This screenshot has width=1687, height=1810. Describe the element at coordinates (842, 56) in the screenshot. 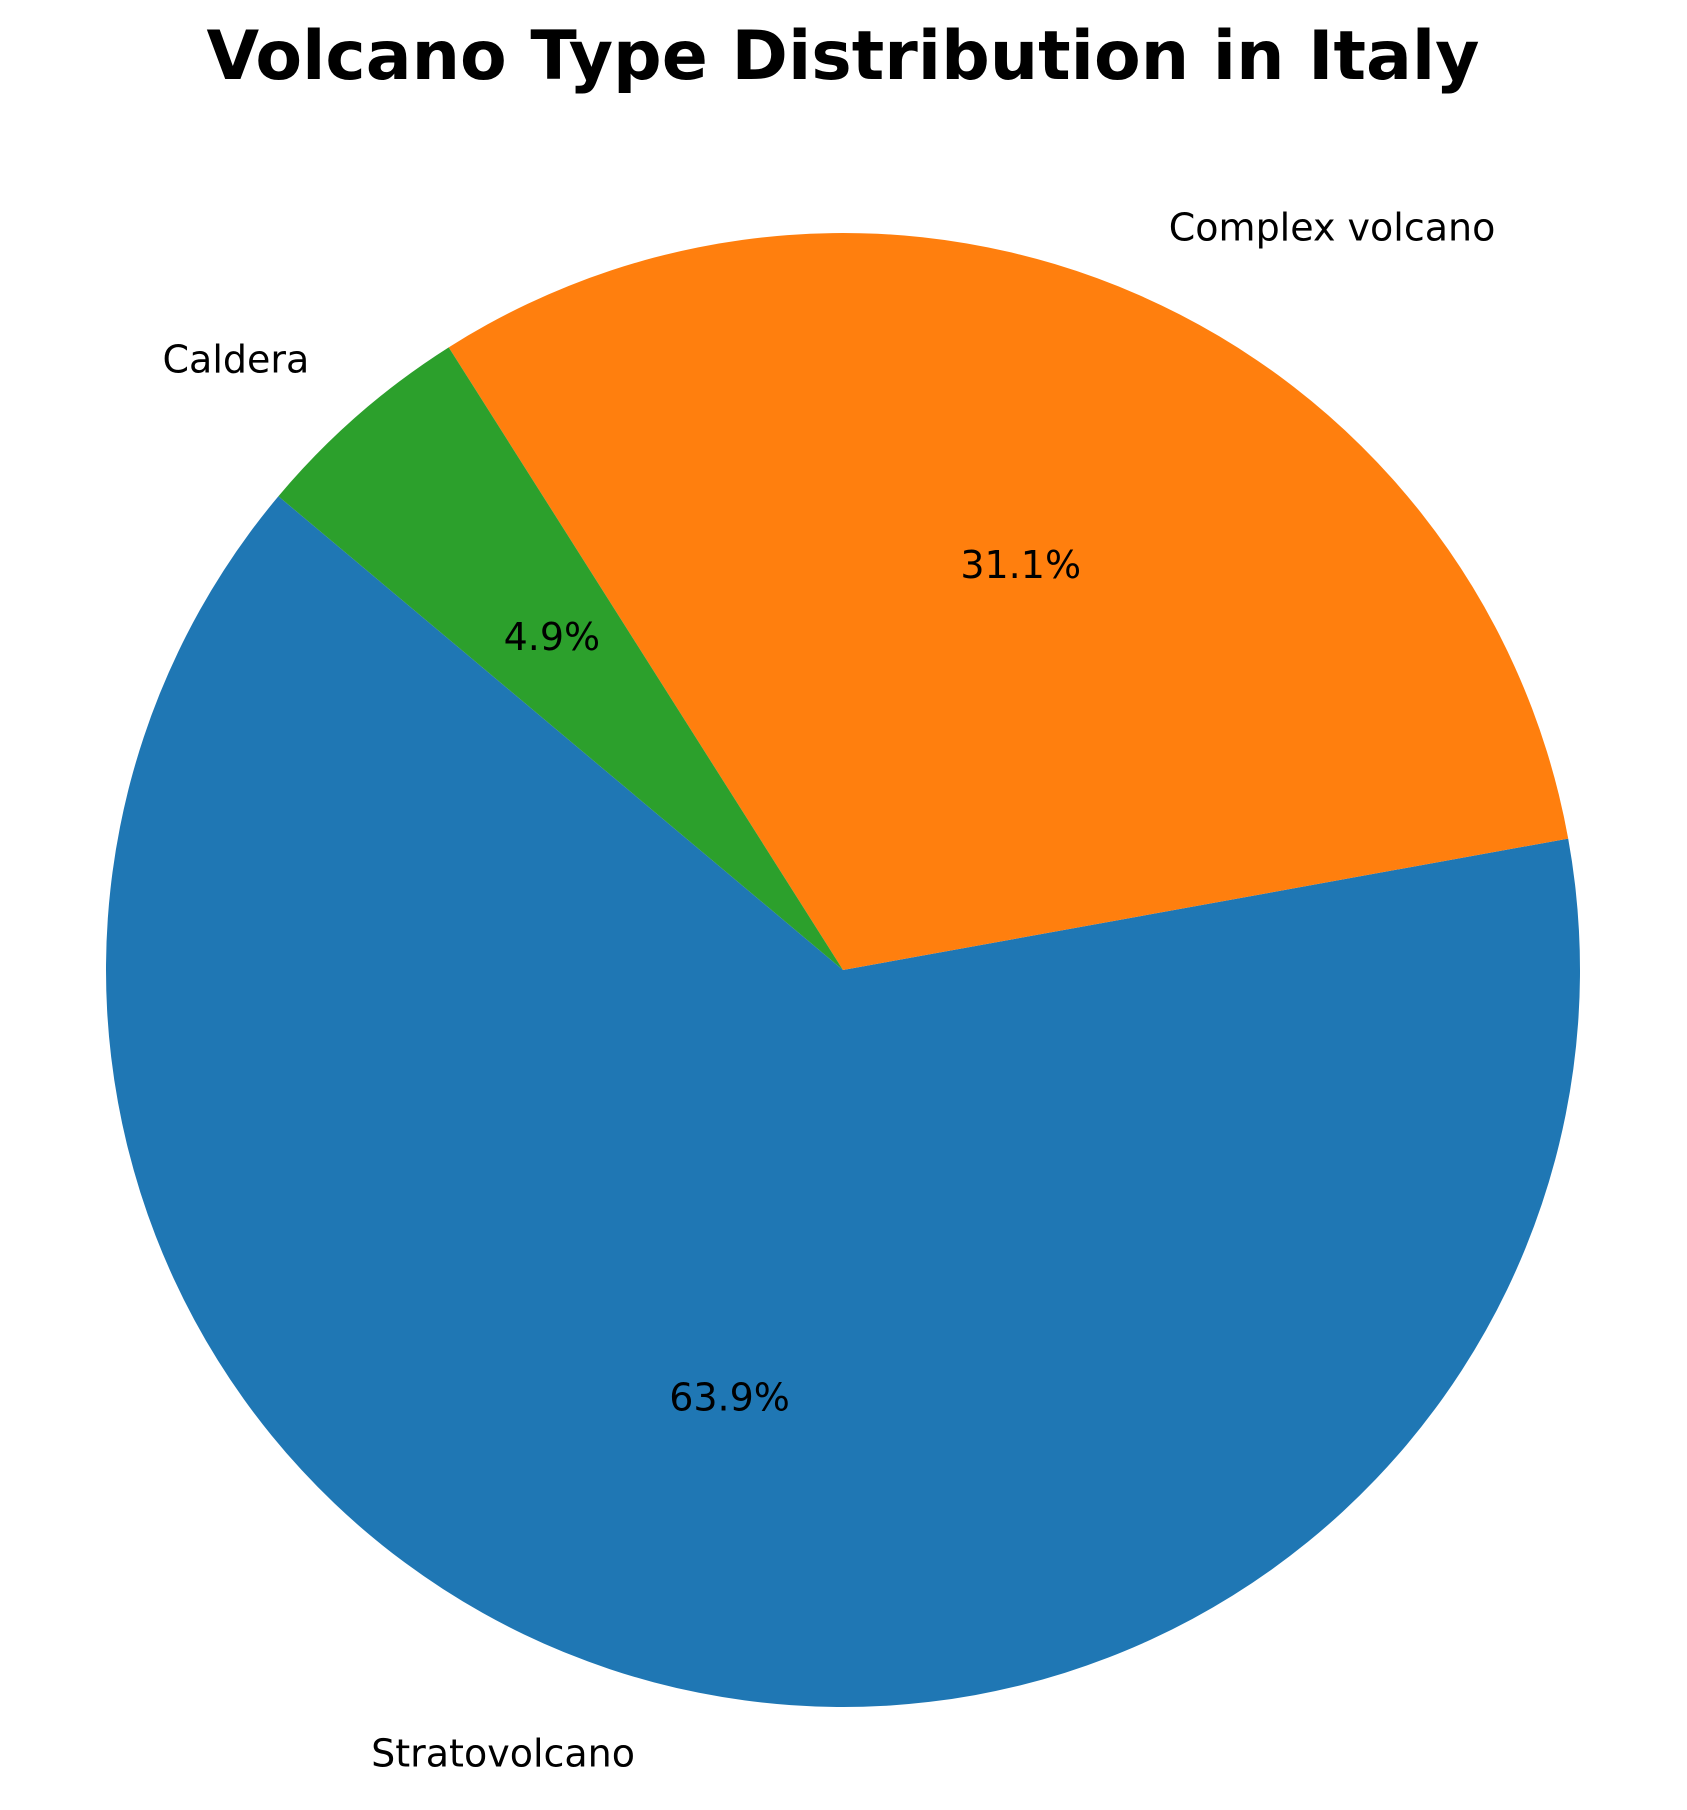

I see `chart-title: Volcano Type Distribution in Italy` at that location.